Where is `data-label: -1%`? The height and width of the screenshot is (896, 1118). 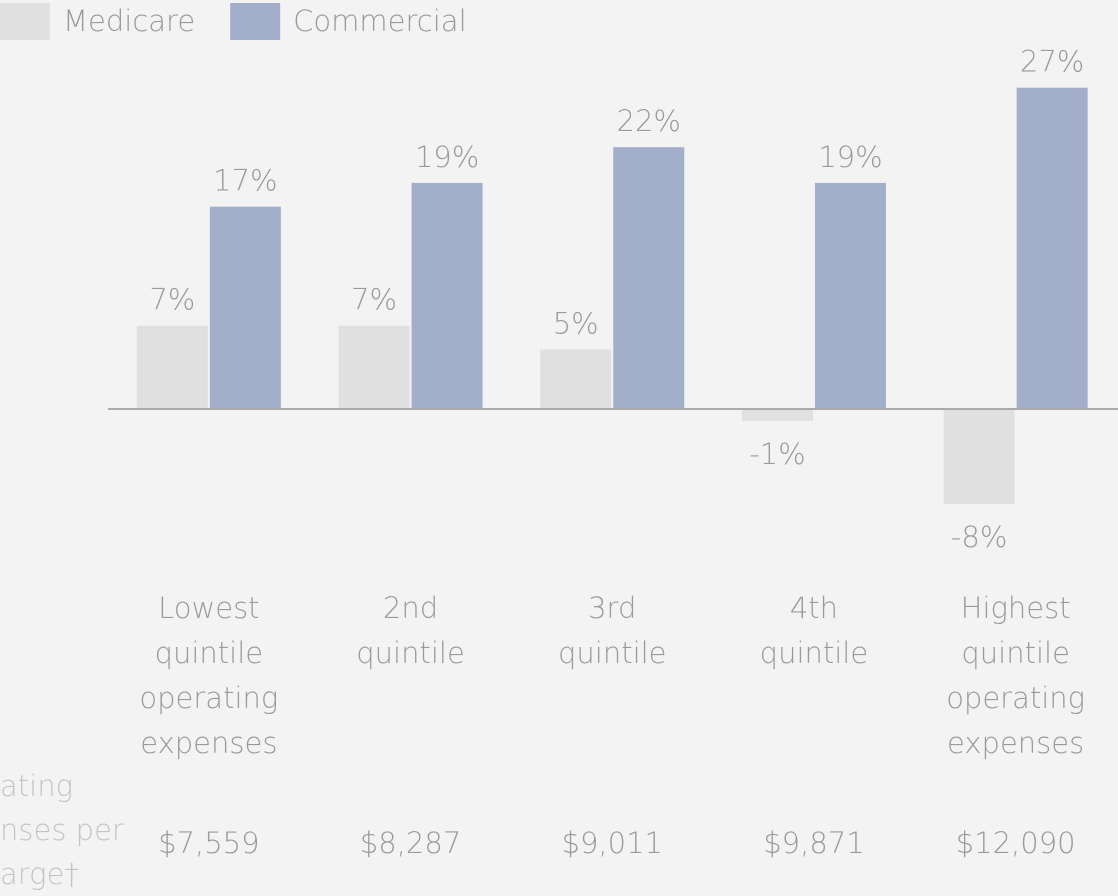 data-label: -1% is located at coordinates (777, 454).